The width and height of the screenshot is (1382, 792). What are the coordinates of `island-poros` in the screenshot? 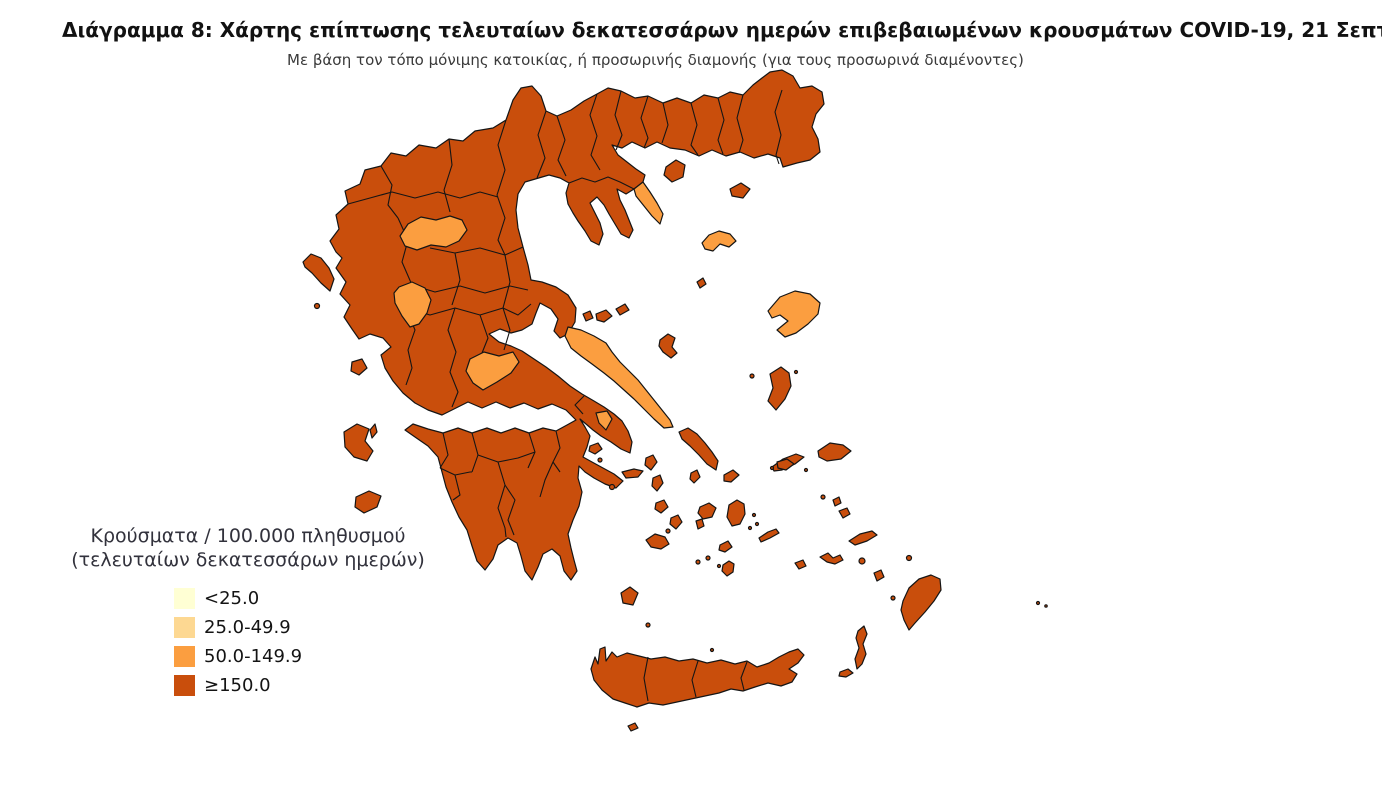 It's located at (600, 460).